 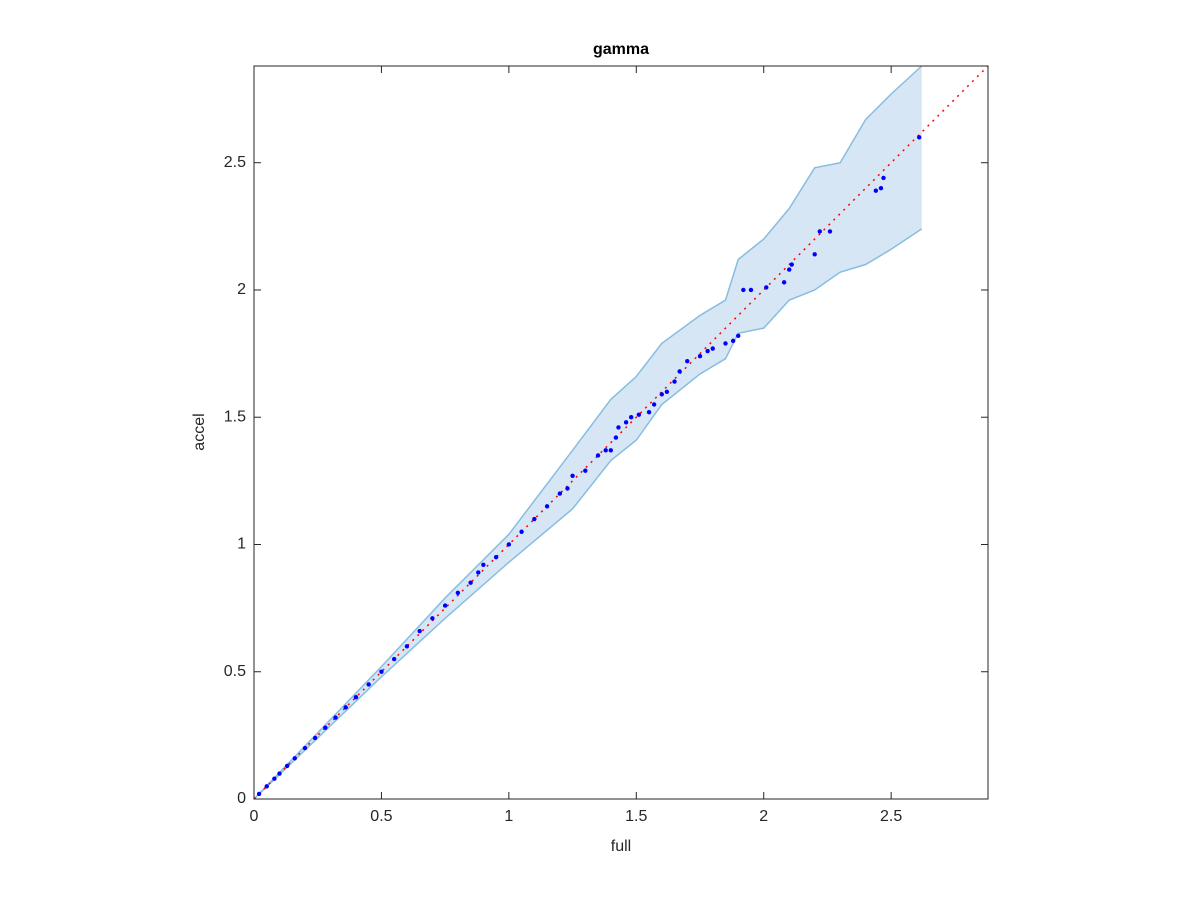 What do you see at coordinates (636, 816) in the screenshot?
I see `x-tick-label: 1.5` at bounding box center [636, 816].